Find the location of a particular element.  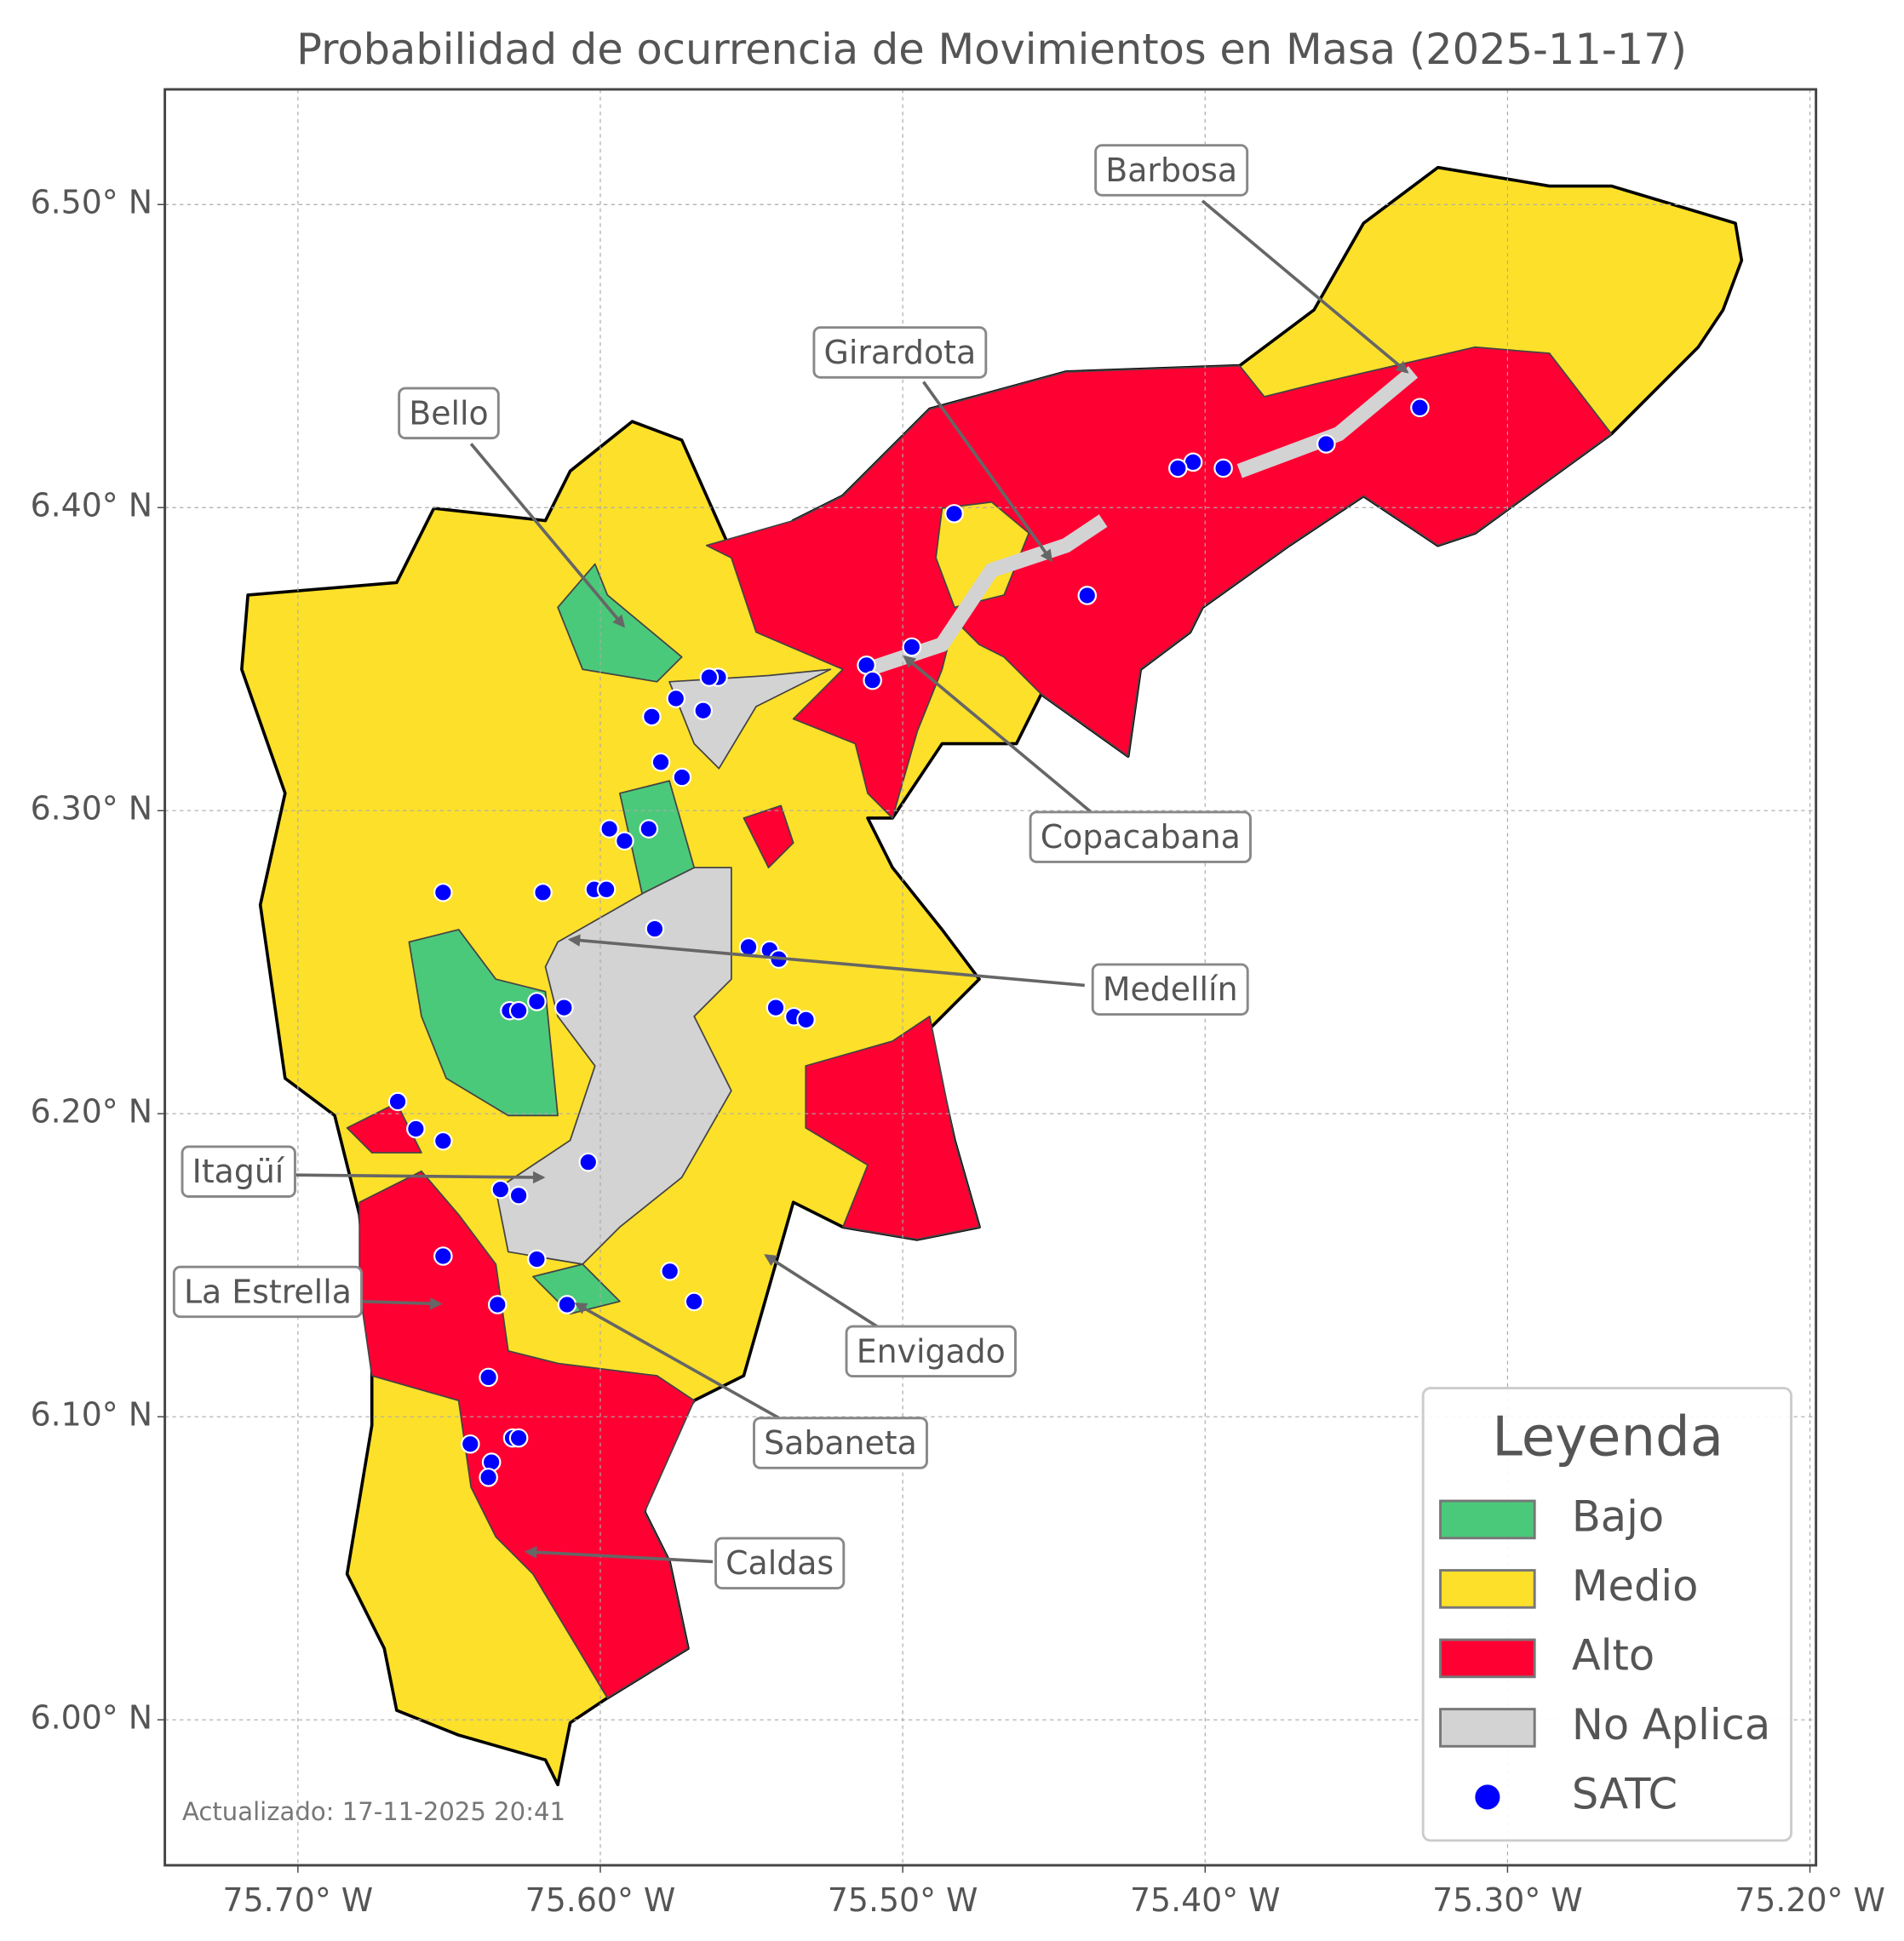

annotation: Itagüí is located at coordinates (238, 1171).